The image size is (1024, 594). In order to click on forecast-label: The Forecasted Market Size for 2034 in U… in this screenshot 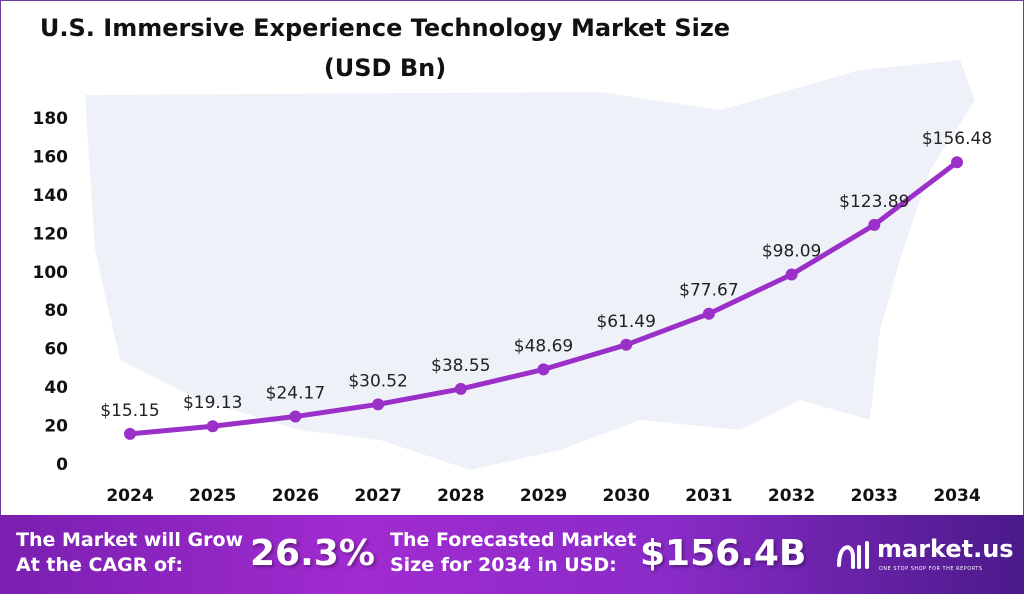, I will do `click(513, 553)`.